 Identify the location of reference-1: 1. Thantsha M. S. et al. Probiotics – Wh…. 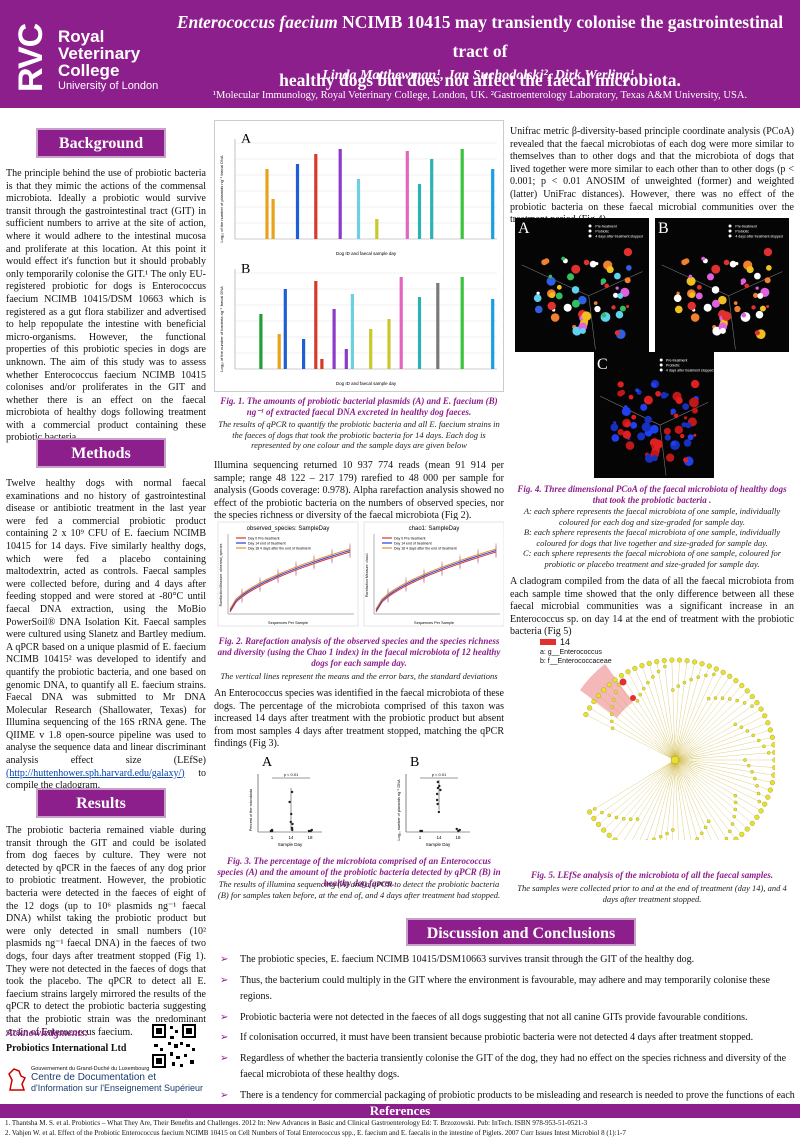
(400, 1123).